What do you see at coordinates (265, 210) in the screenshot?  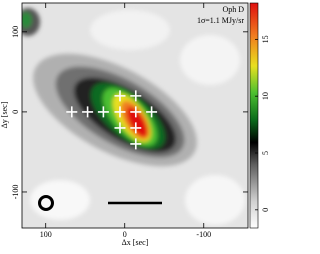 I see `colorbar-tick-label: 0` at bounding box center [265, 210].